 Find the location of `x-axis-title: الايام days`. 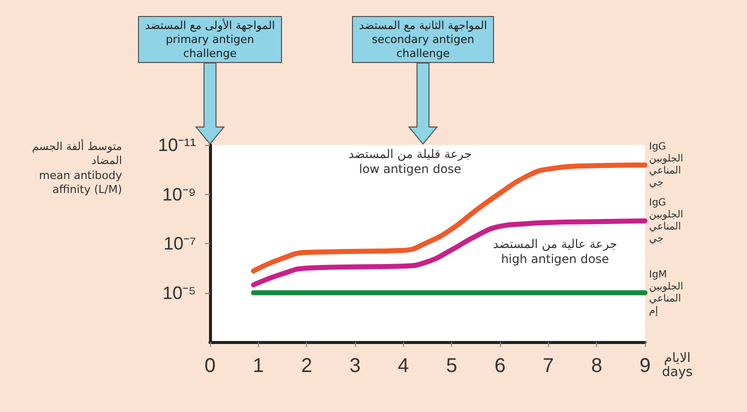

x-axis-title: الايام days is located at coordinates (677, 366).